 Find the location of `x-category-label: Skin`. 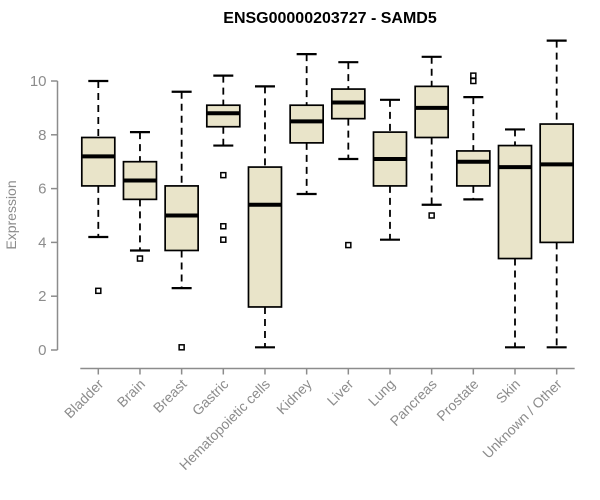

x-category-label: Skin is located at coordinates (508, 391).